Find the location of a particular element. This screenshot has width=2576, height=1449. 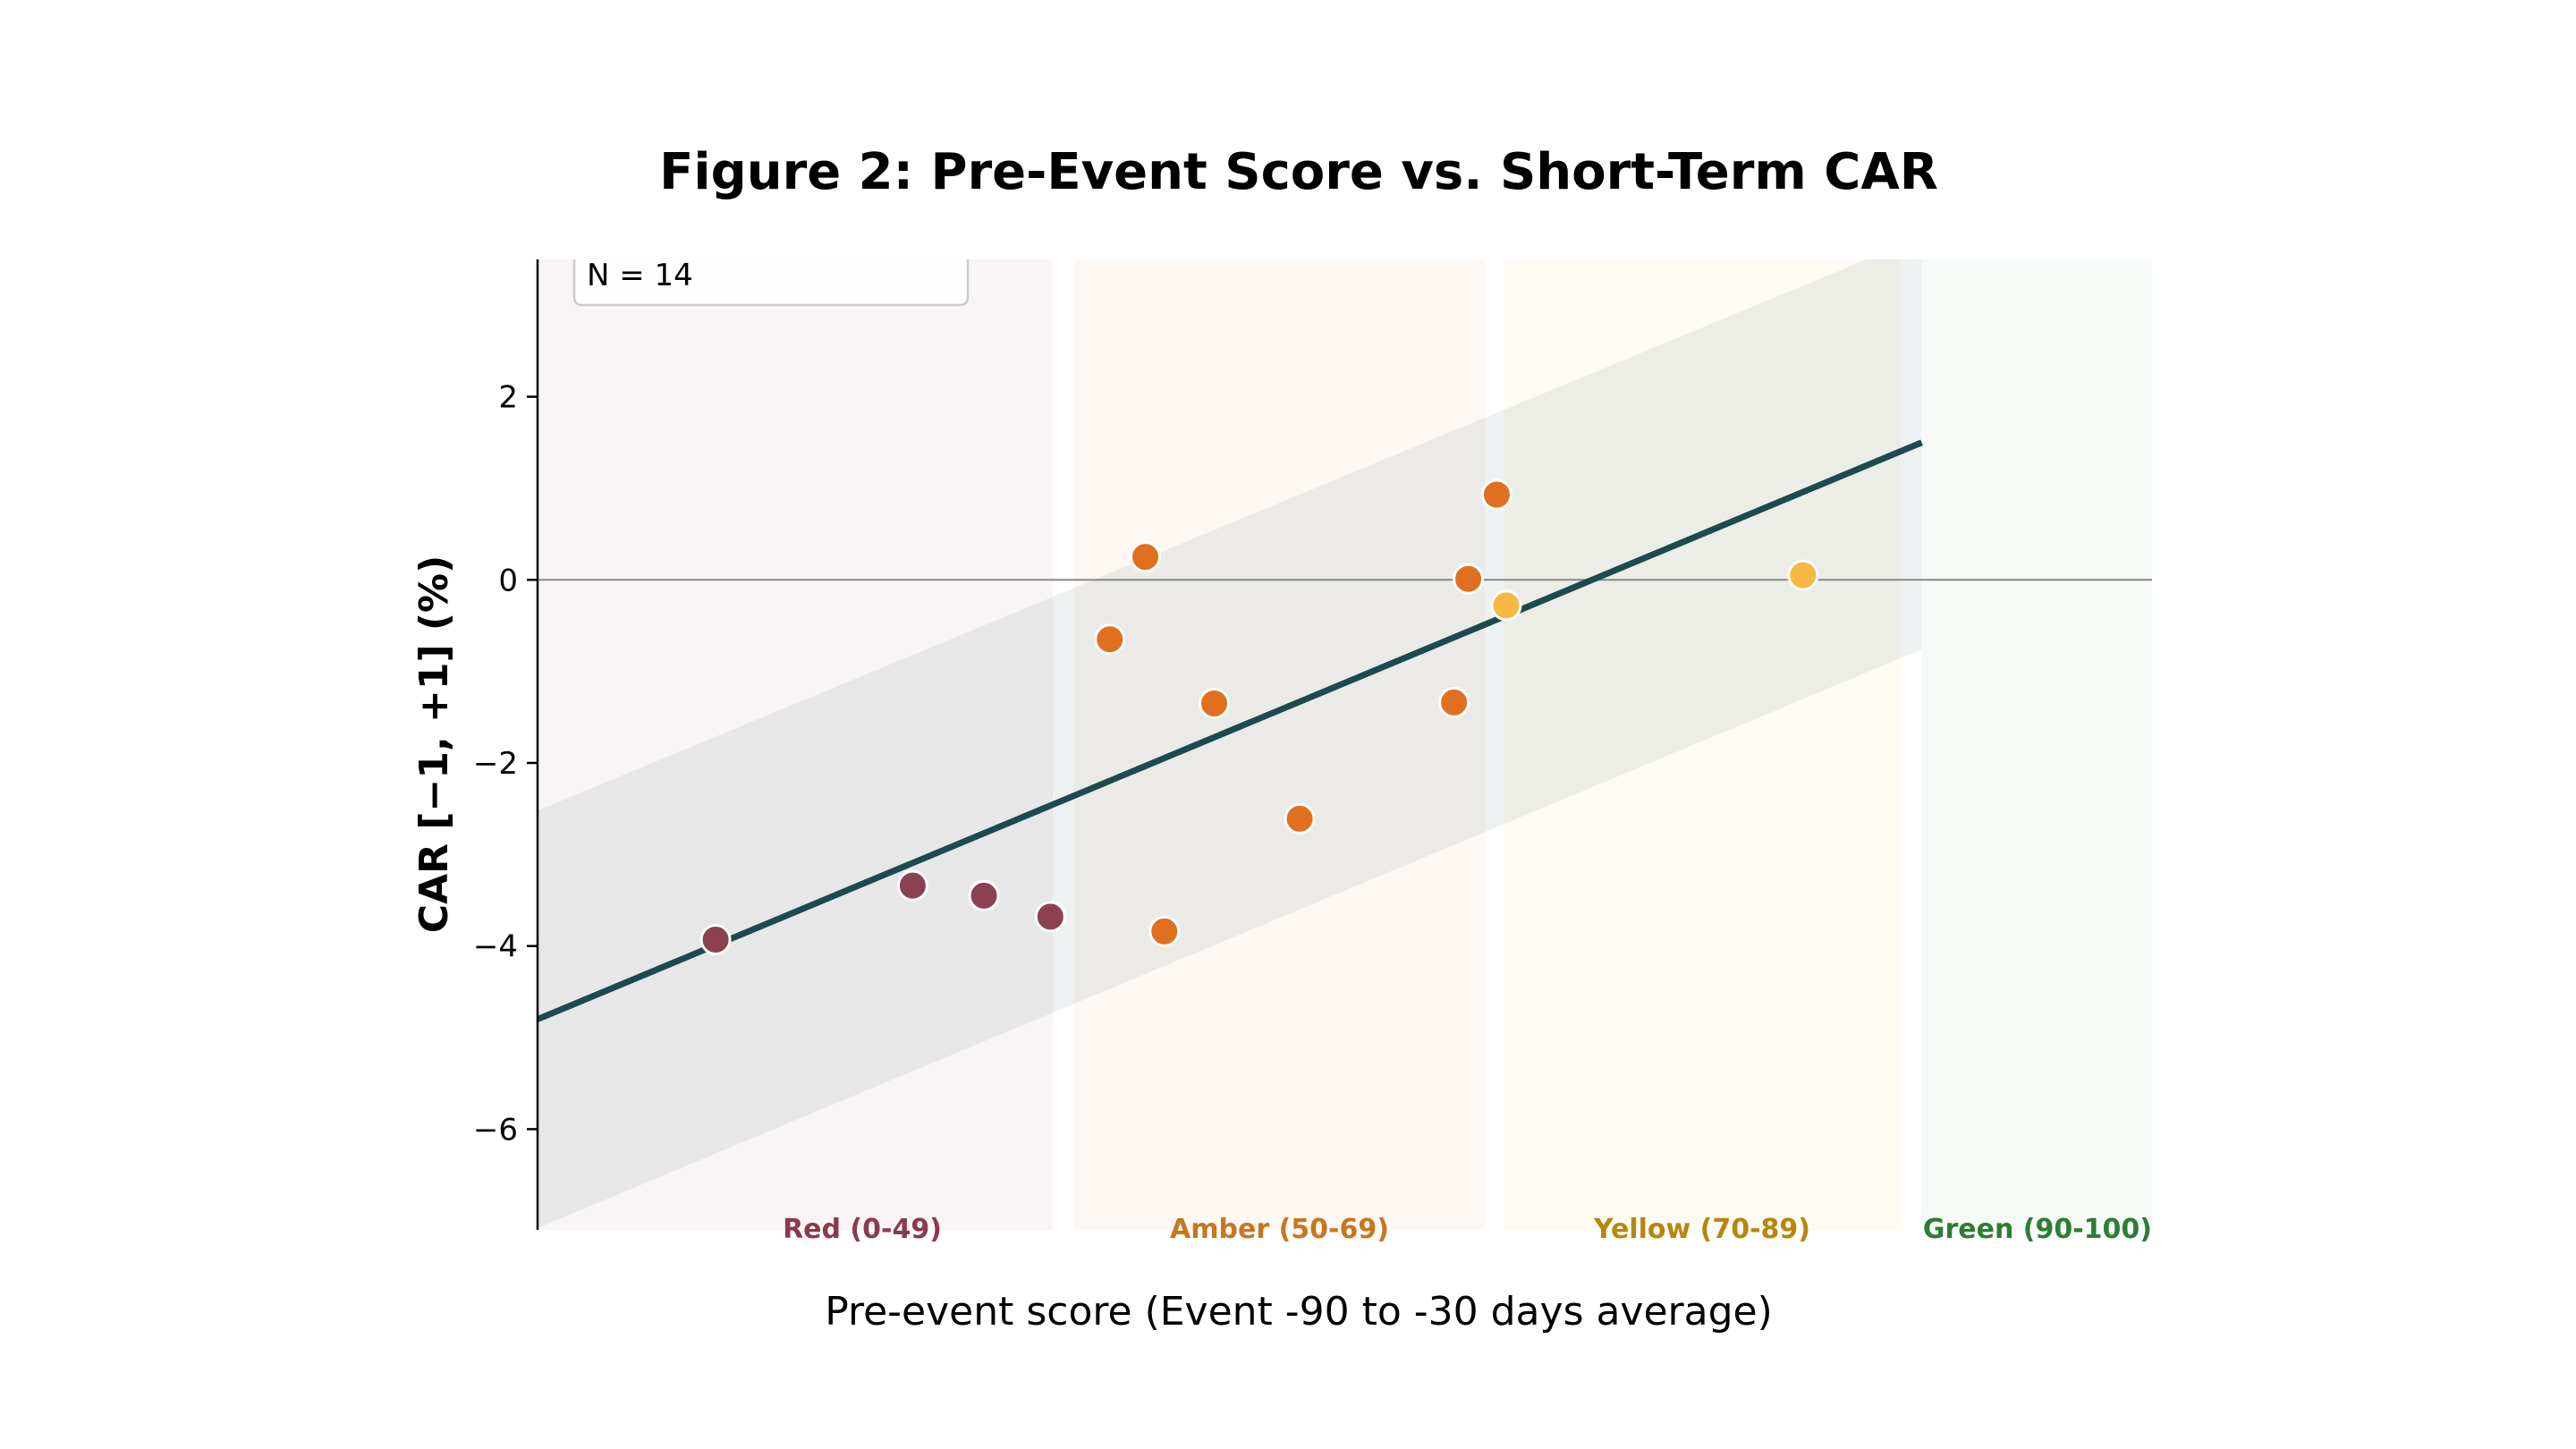

data-points is located at coordinates (1259, 717).